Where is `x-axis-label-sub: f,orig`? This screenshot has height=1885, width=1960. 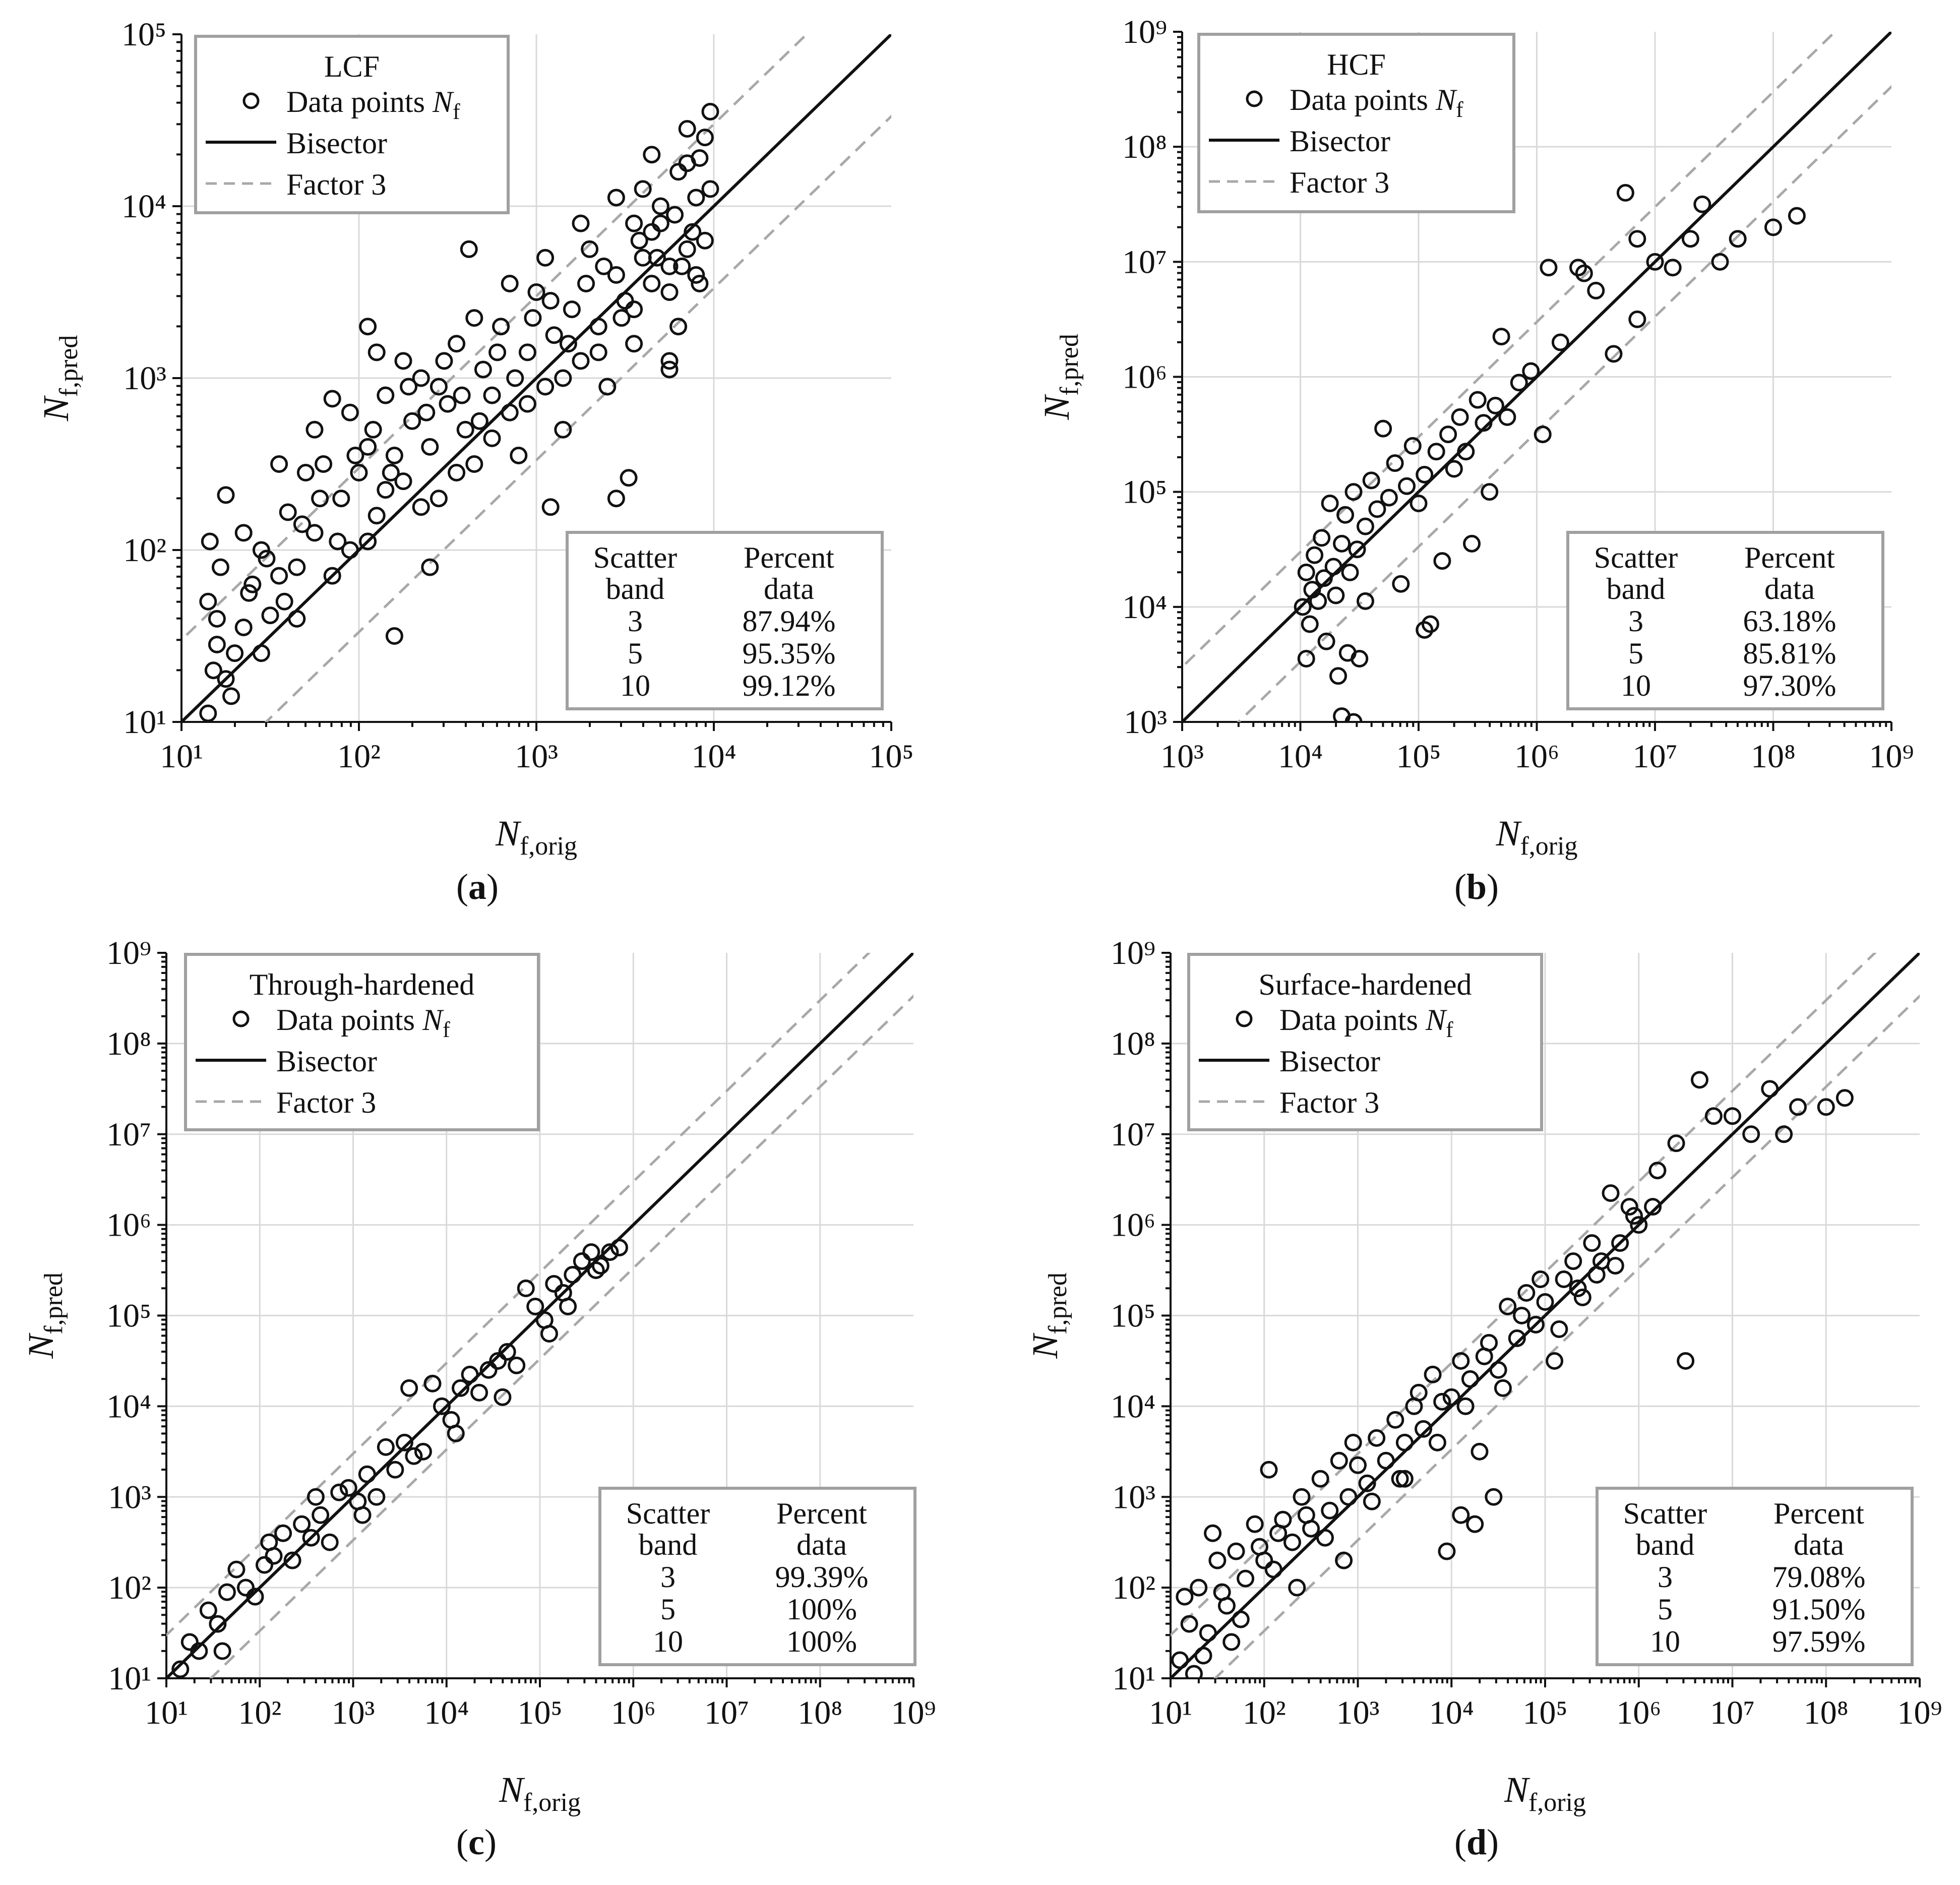
x-axis-label-sub: f,orig is located at coordinates (1548, 847).